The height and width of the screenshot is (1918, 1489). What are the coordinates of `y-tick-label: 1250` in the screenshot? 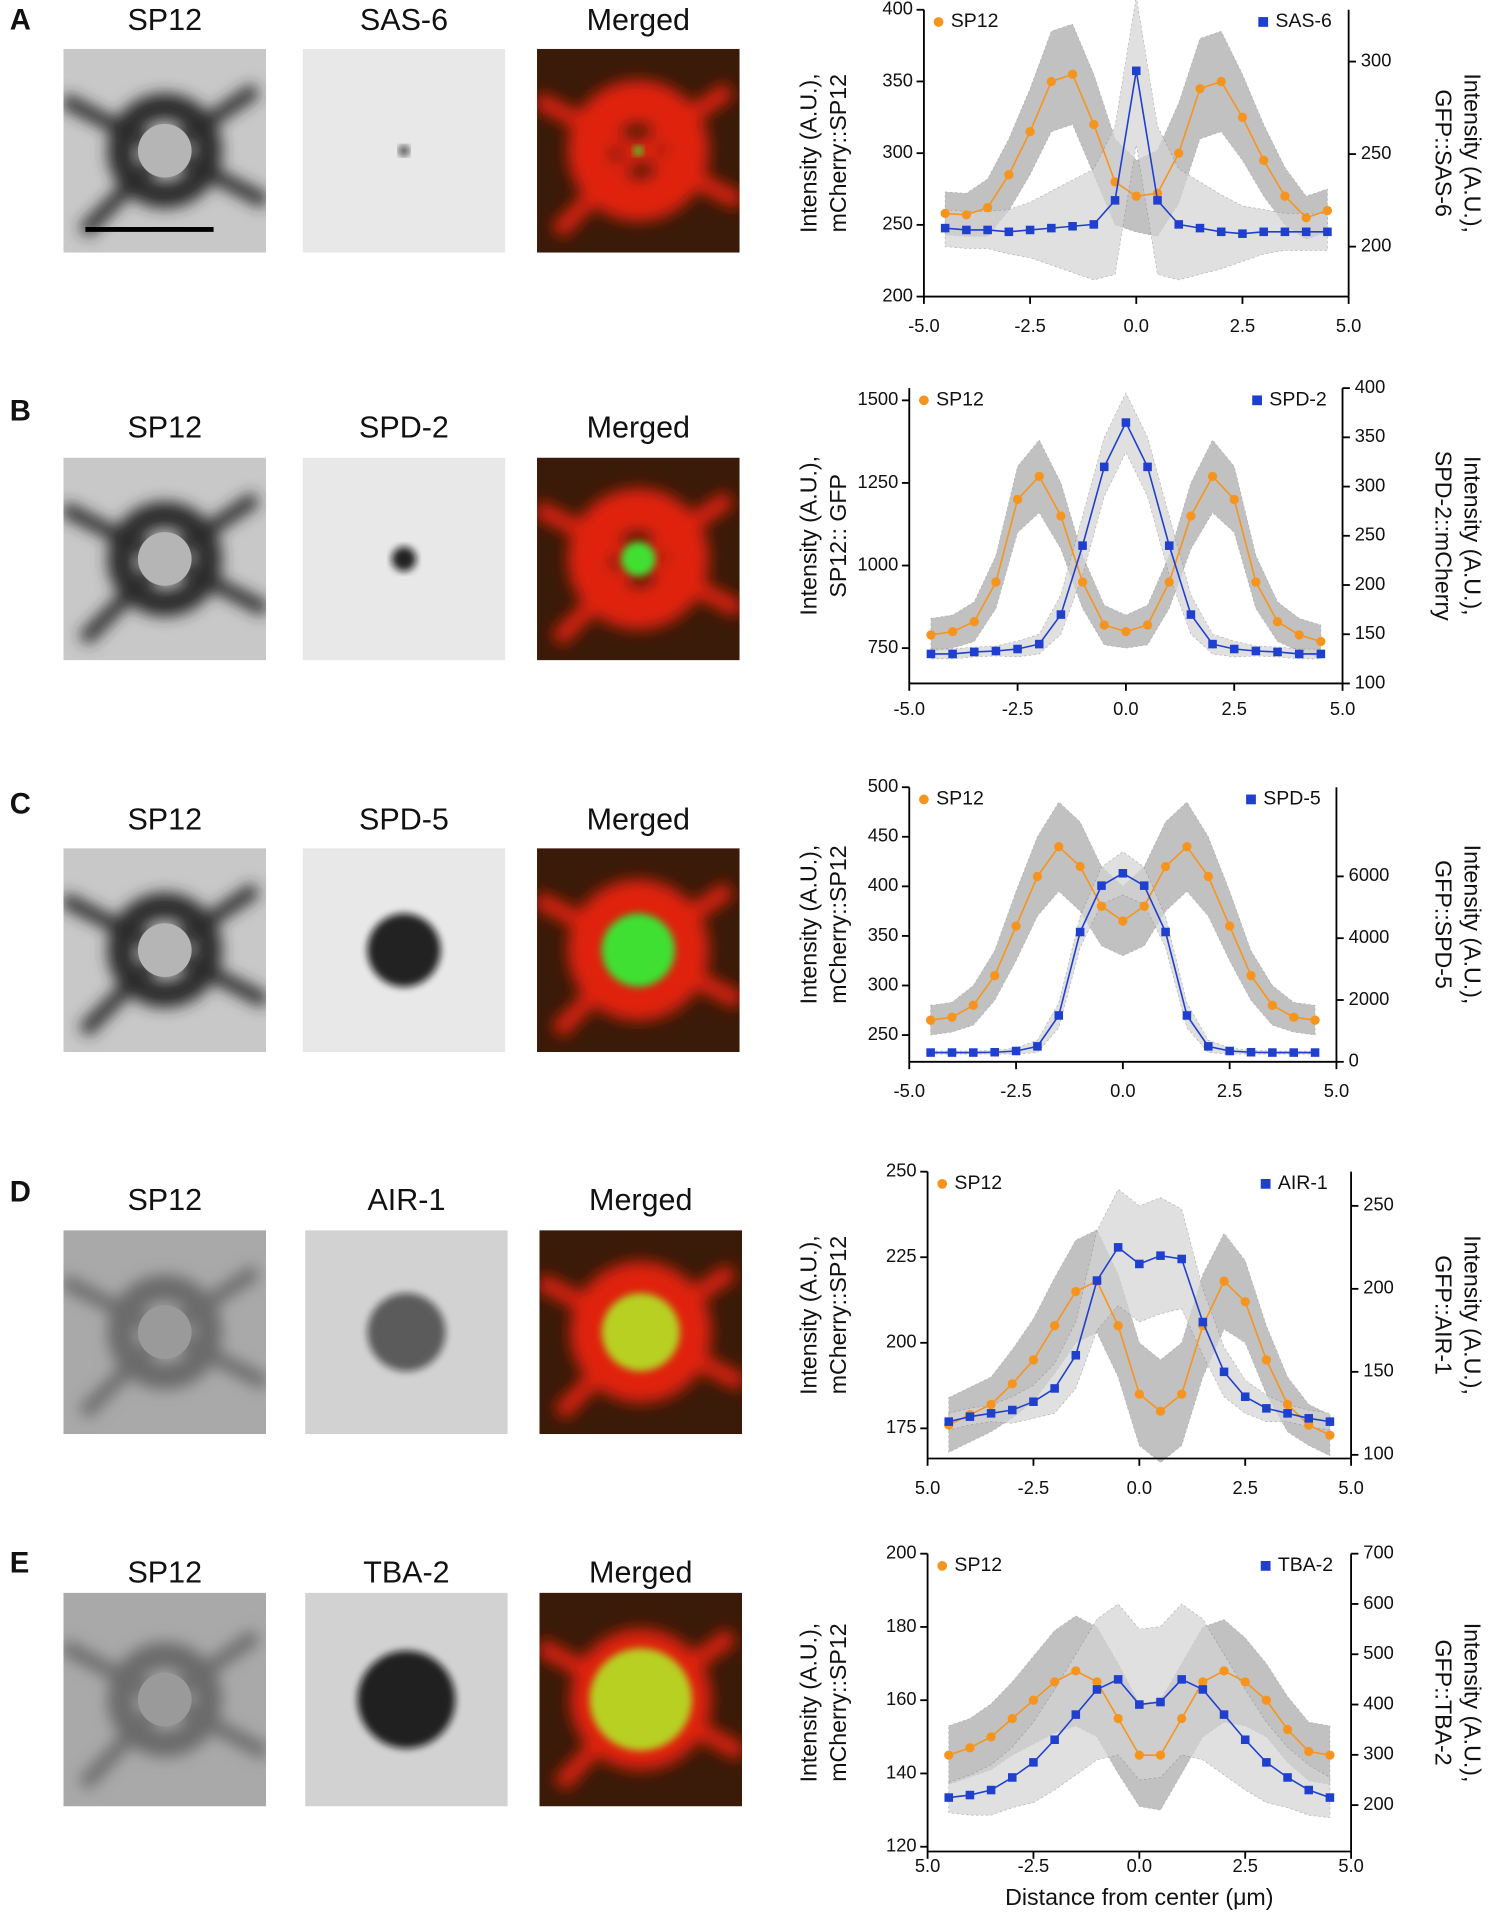 It's located at (878, 481).